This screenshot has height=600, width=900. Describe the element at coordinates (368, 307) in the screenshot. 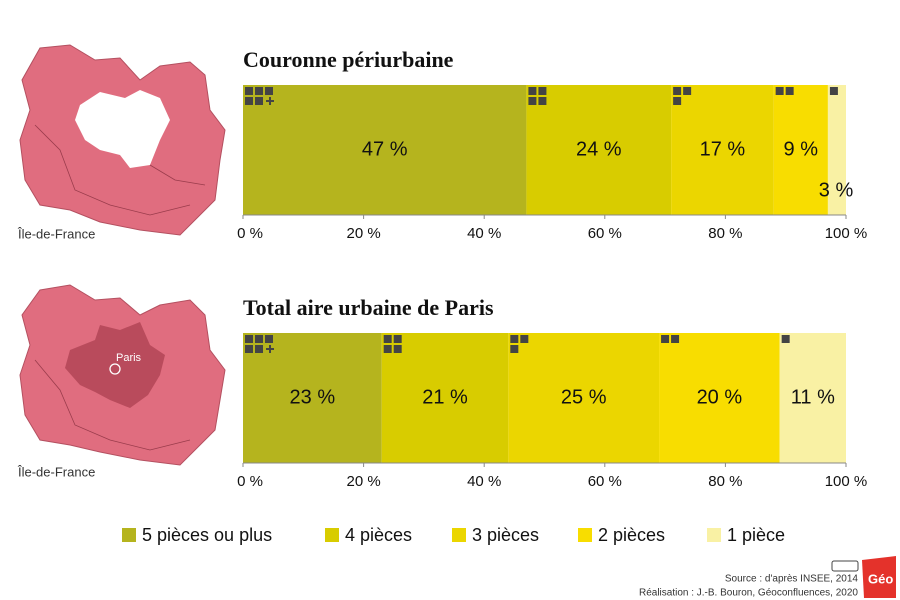

I see `chart-title: Total aire urbaine de Paris` at that location.